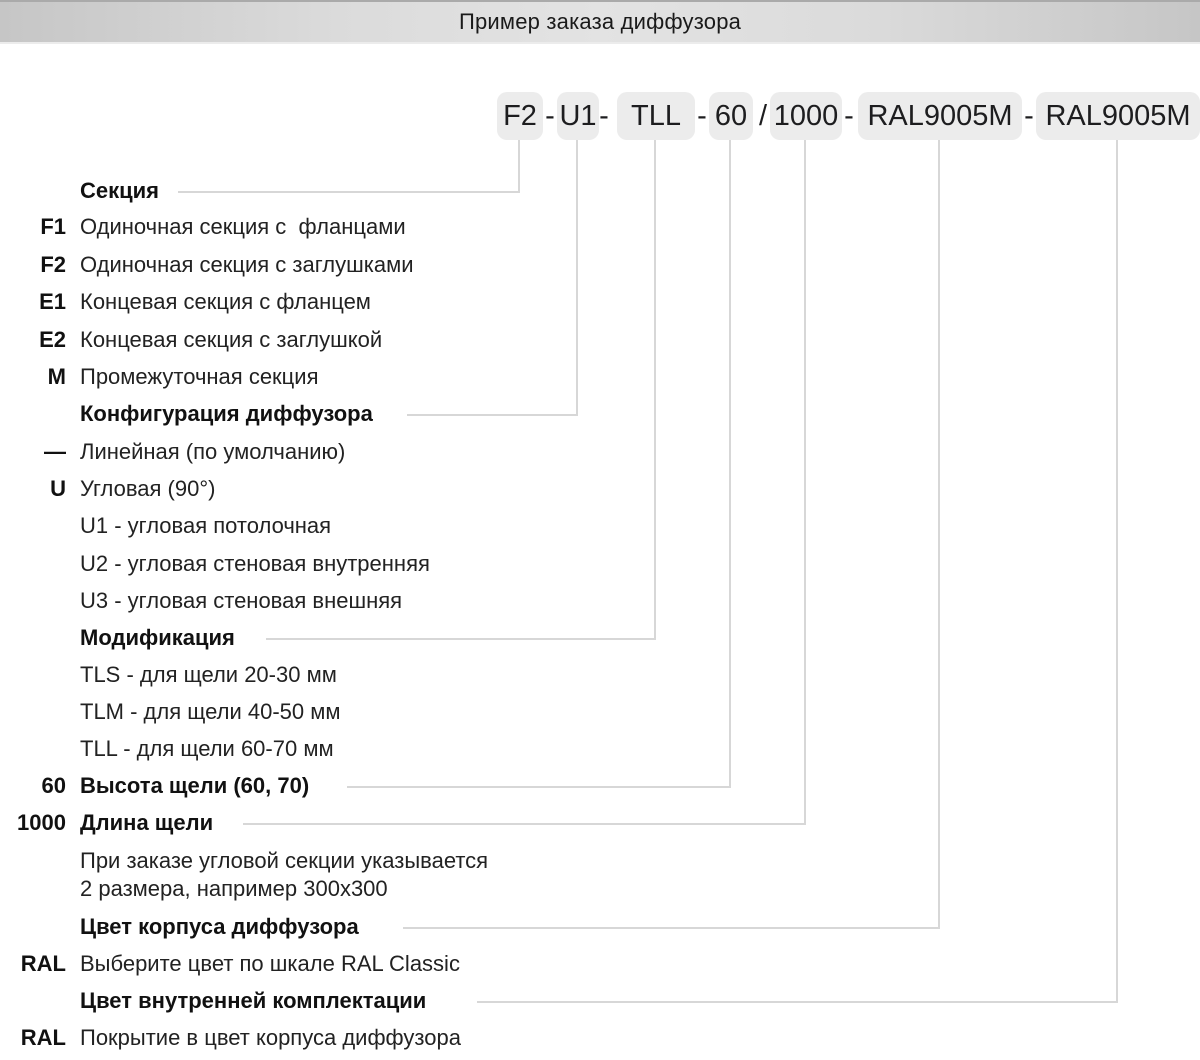 The height and width of the screenshot is (1060, 1200). Describe the element at coordinates (243, 226) in the screenshot. I see `row-description: Одиночная секция с фланцами` at that location.